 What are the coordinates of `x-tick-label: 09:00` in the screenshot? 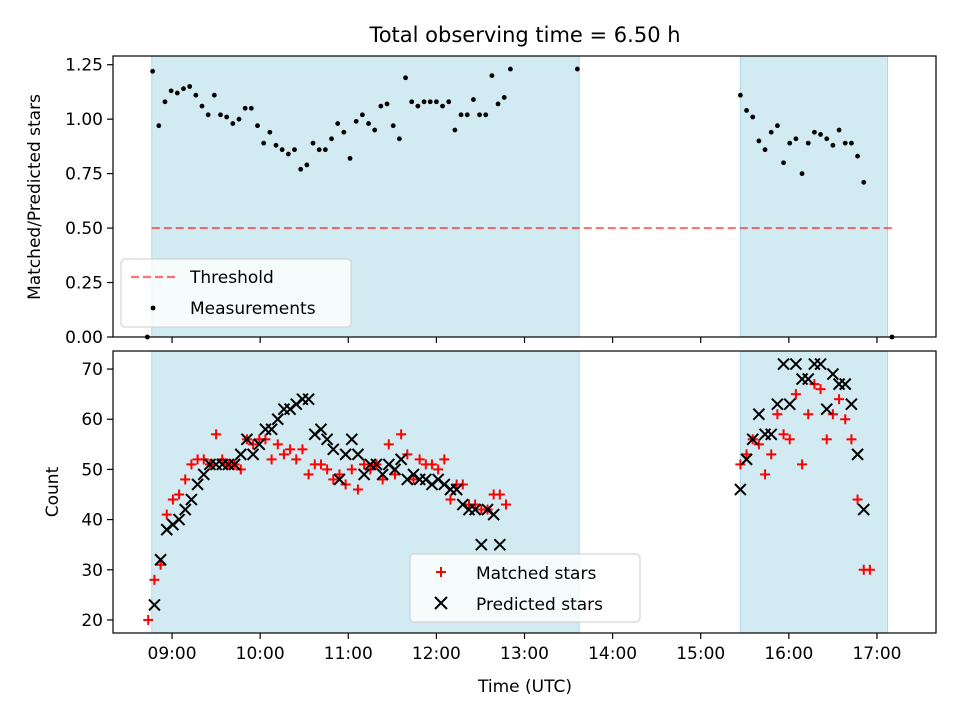 It's located at (172, 654).